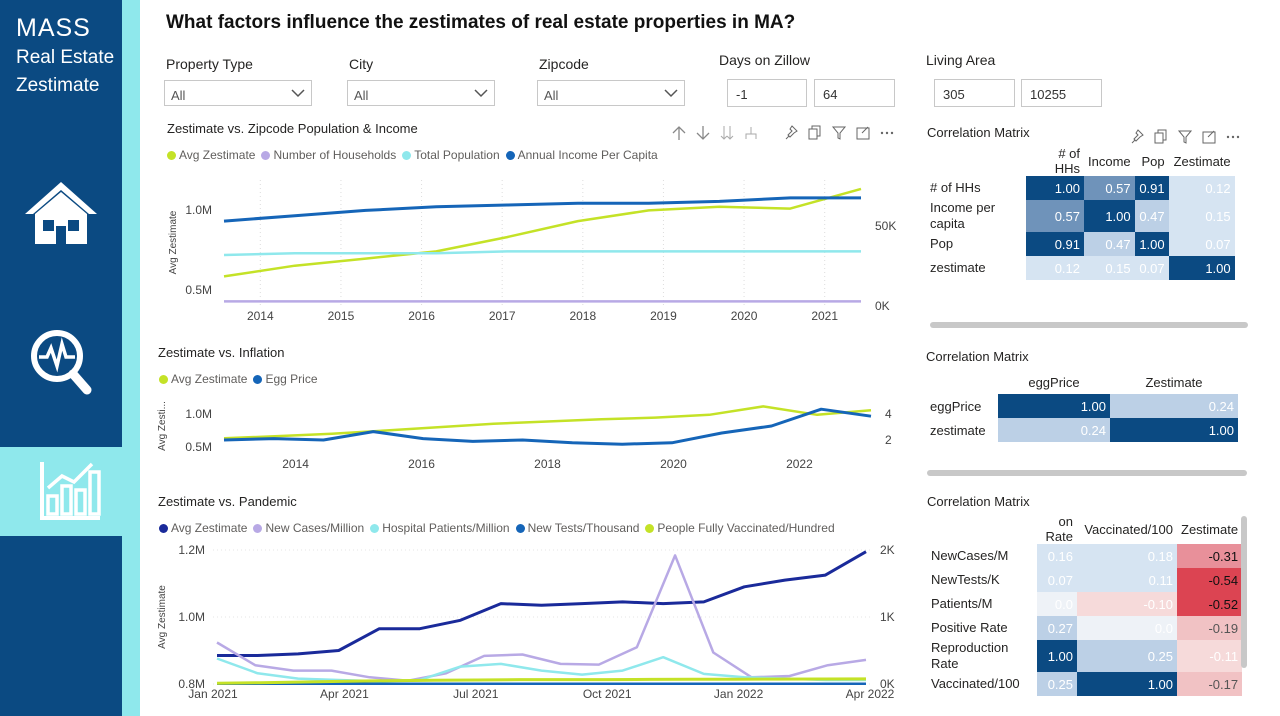 The height and width of the screenshot is (716, 1280). I want to click on corr3-vertical-scrollbar, so click(1244, 592).